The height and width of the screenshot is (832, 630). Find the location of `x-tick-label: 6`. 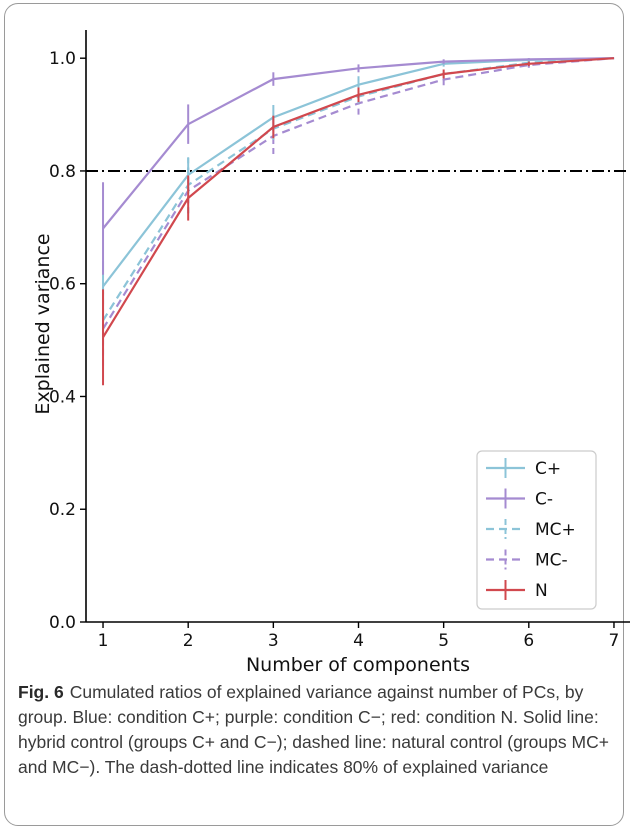

x-tick-label: 6 is located at coordinates (528, 641).